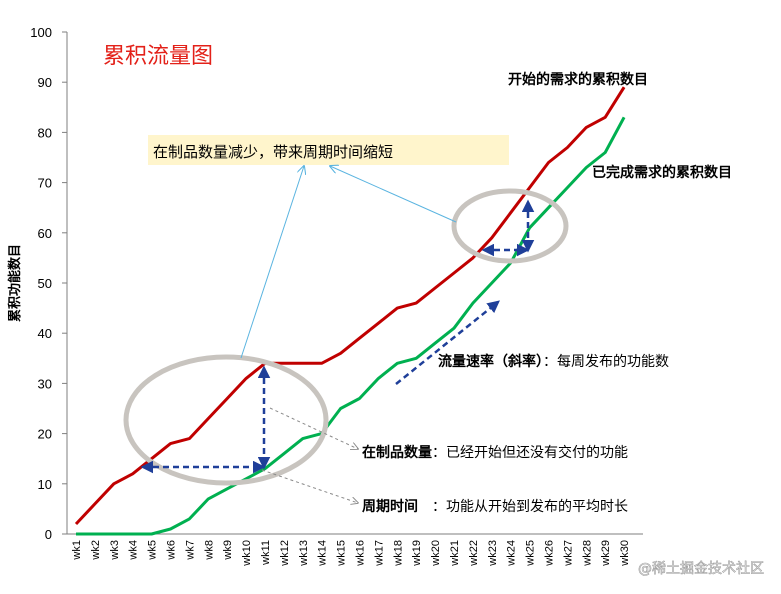  Describe the element at coordinates (512, 553) in the screenshot. I see `x-tick-label: wk24` at that location.